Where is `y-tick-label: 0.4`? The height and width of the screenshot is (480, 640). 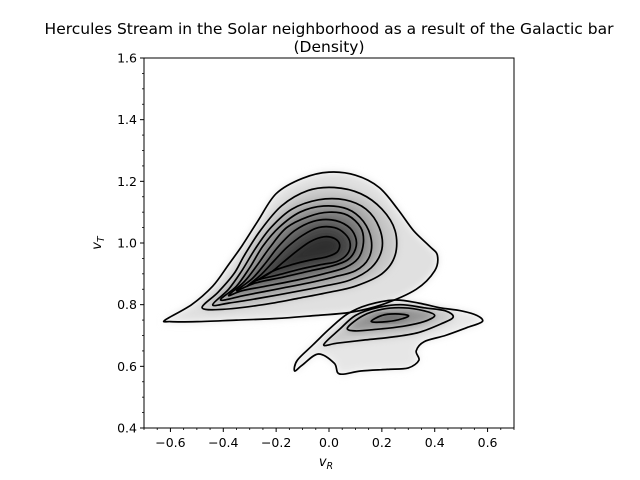 y-tick-label: 0.4 is located at coordinates (127, 428).